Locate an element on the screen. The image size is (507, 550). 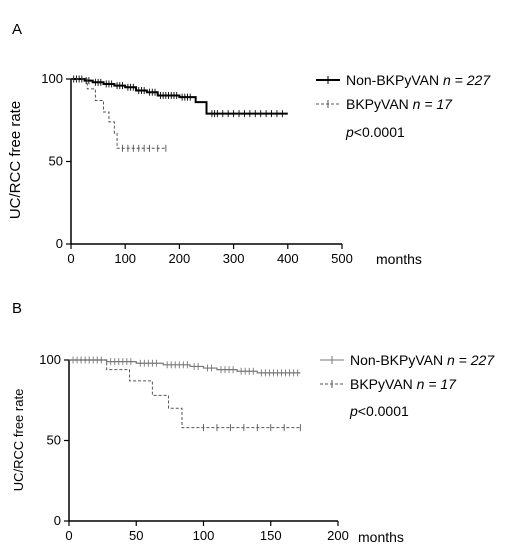
panel-a-x-tick-label: 200 is located at coordinates (180, 258).